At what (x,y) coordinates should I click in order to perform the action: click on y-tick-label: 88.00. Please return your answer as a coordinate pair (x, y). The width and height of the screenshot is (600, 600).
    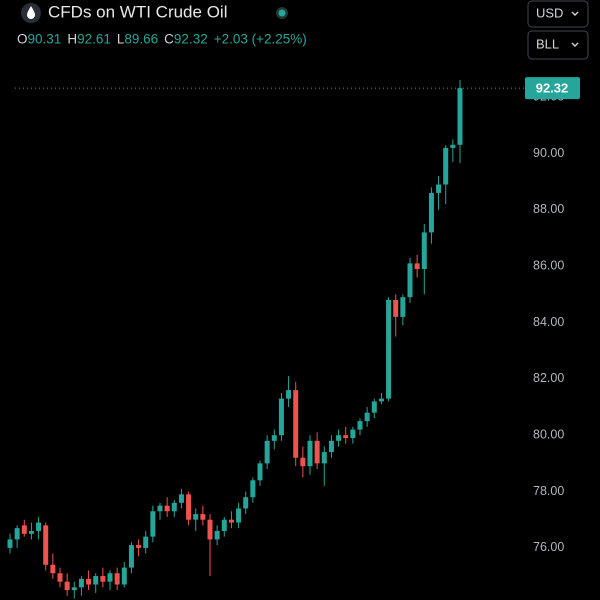
    Looking at the image, I should click on (548, 209).